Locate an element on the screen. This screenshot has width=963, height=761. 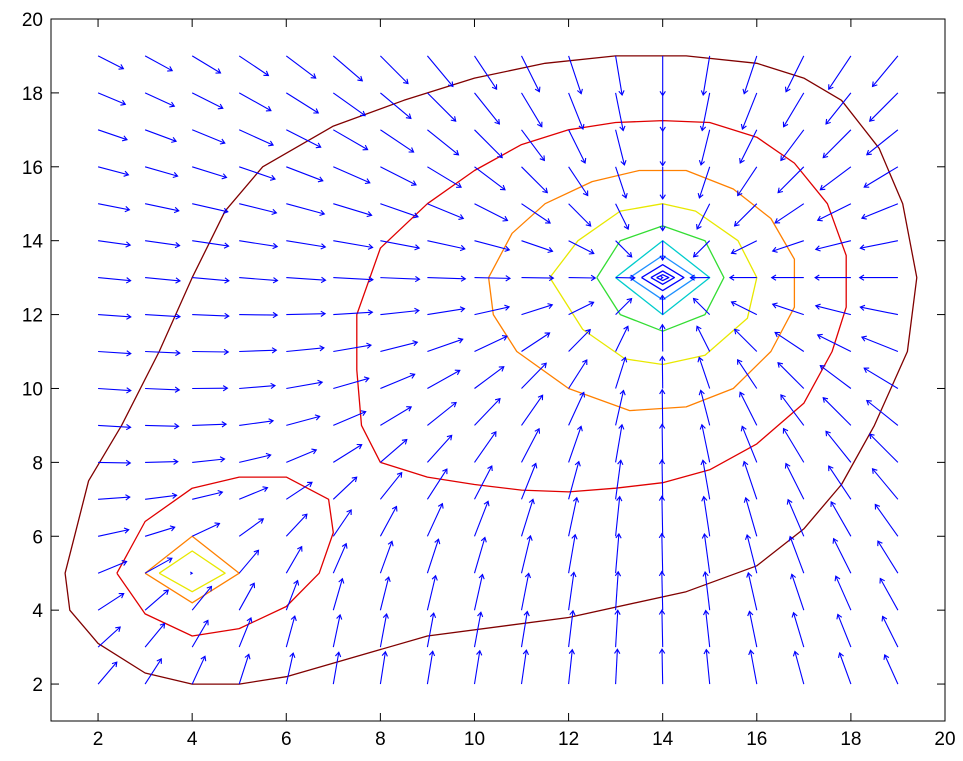
y-axis-tick-labels: 2 4 6 8 10 12 14 16 18 20 is located at coordinates (33, 353).